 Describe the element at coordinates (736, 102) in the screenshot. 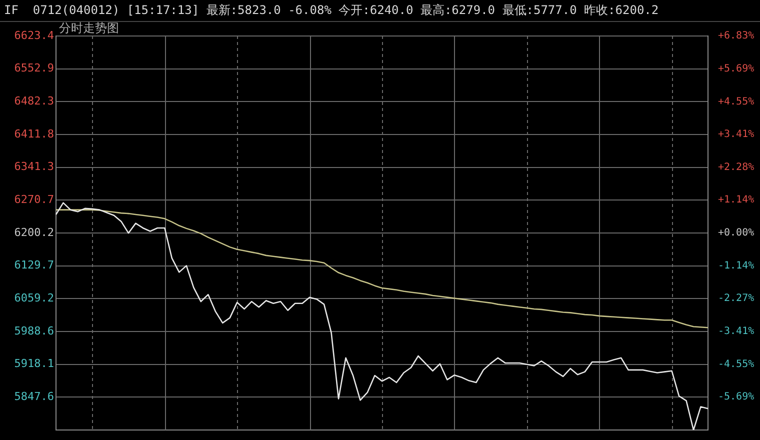

I see `y2-tick-label: +4.55%` at that location.